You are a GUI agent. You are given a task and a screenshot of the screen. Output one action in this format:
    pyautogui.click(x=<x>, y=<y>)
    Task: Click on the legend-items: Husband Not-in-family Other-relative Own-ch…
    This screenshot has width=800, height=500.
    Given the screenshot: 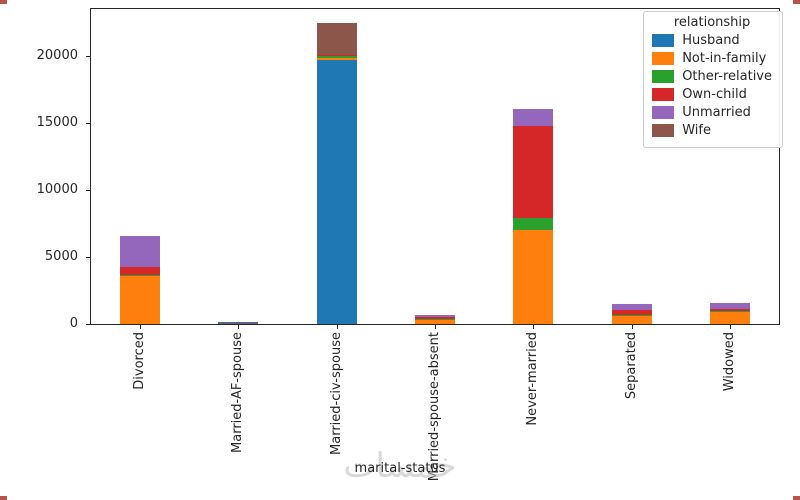 What is the action you would take?
    pyautogui.click(x=712, y=85)
    